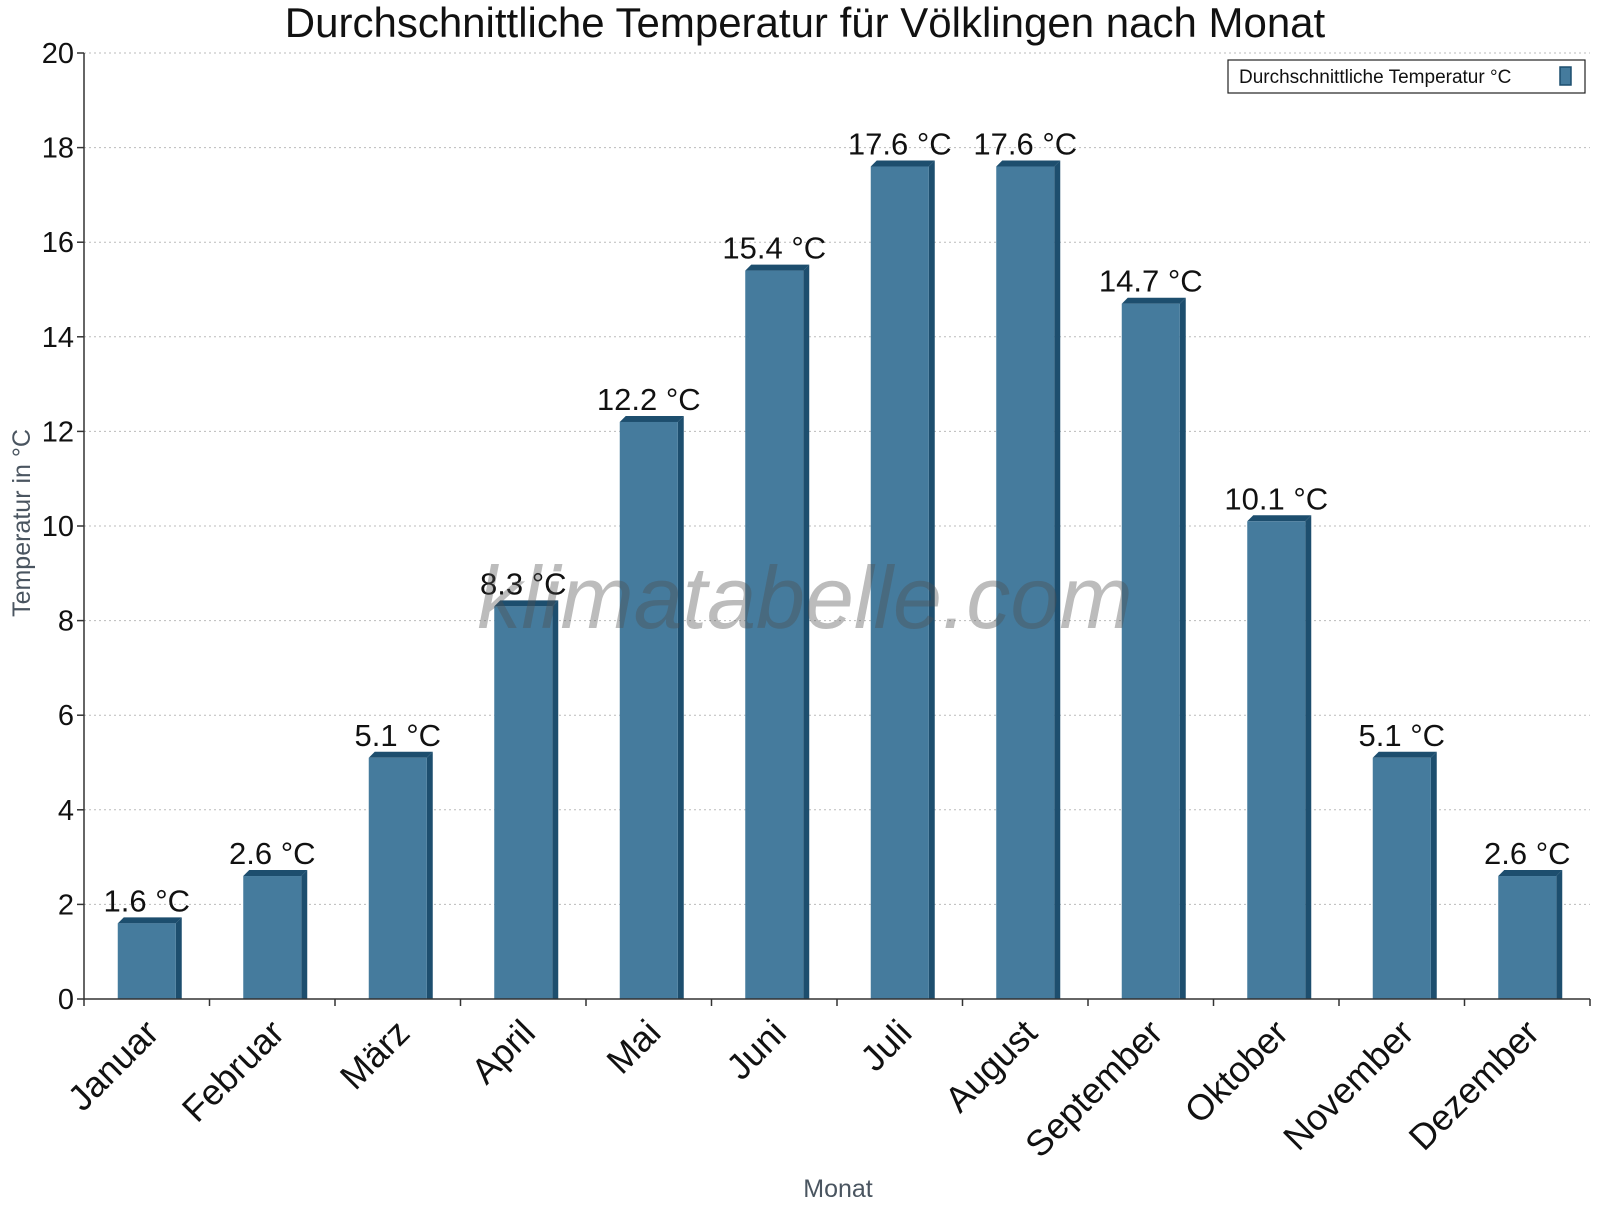 This screenshot has height=1205, width=1600. I want to click on x-tick-label: Juni, so click(756, 1050).